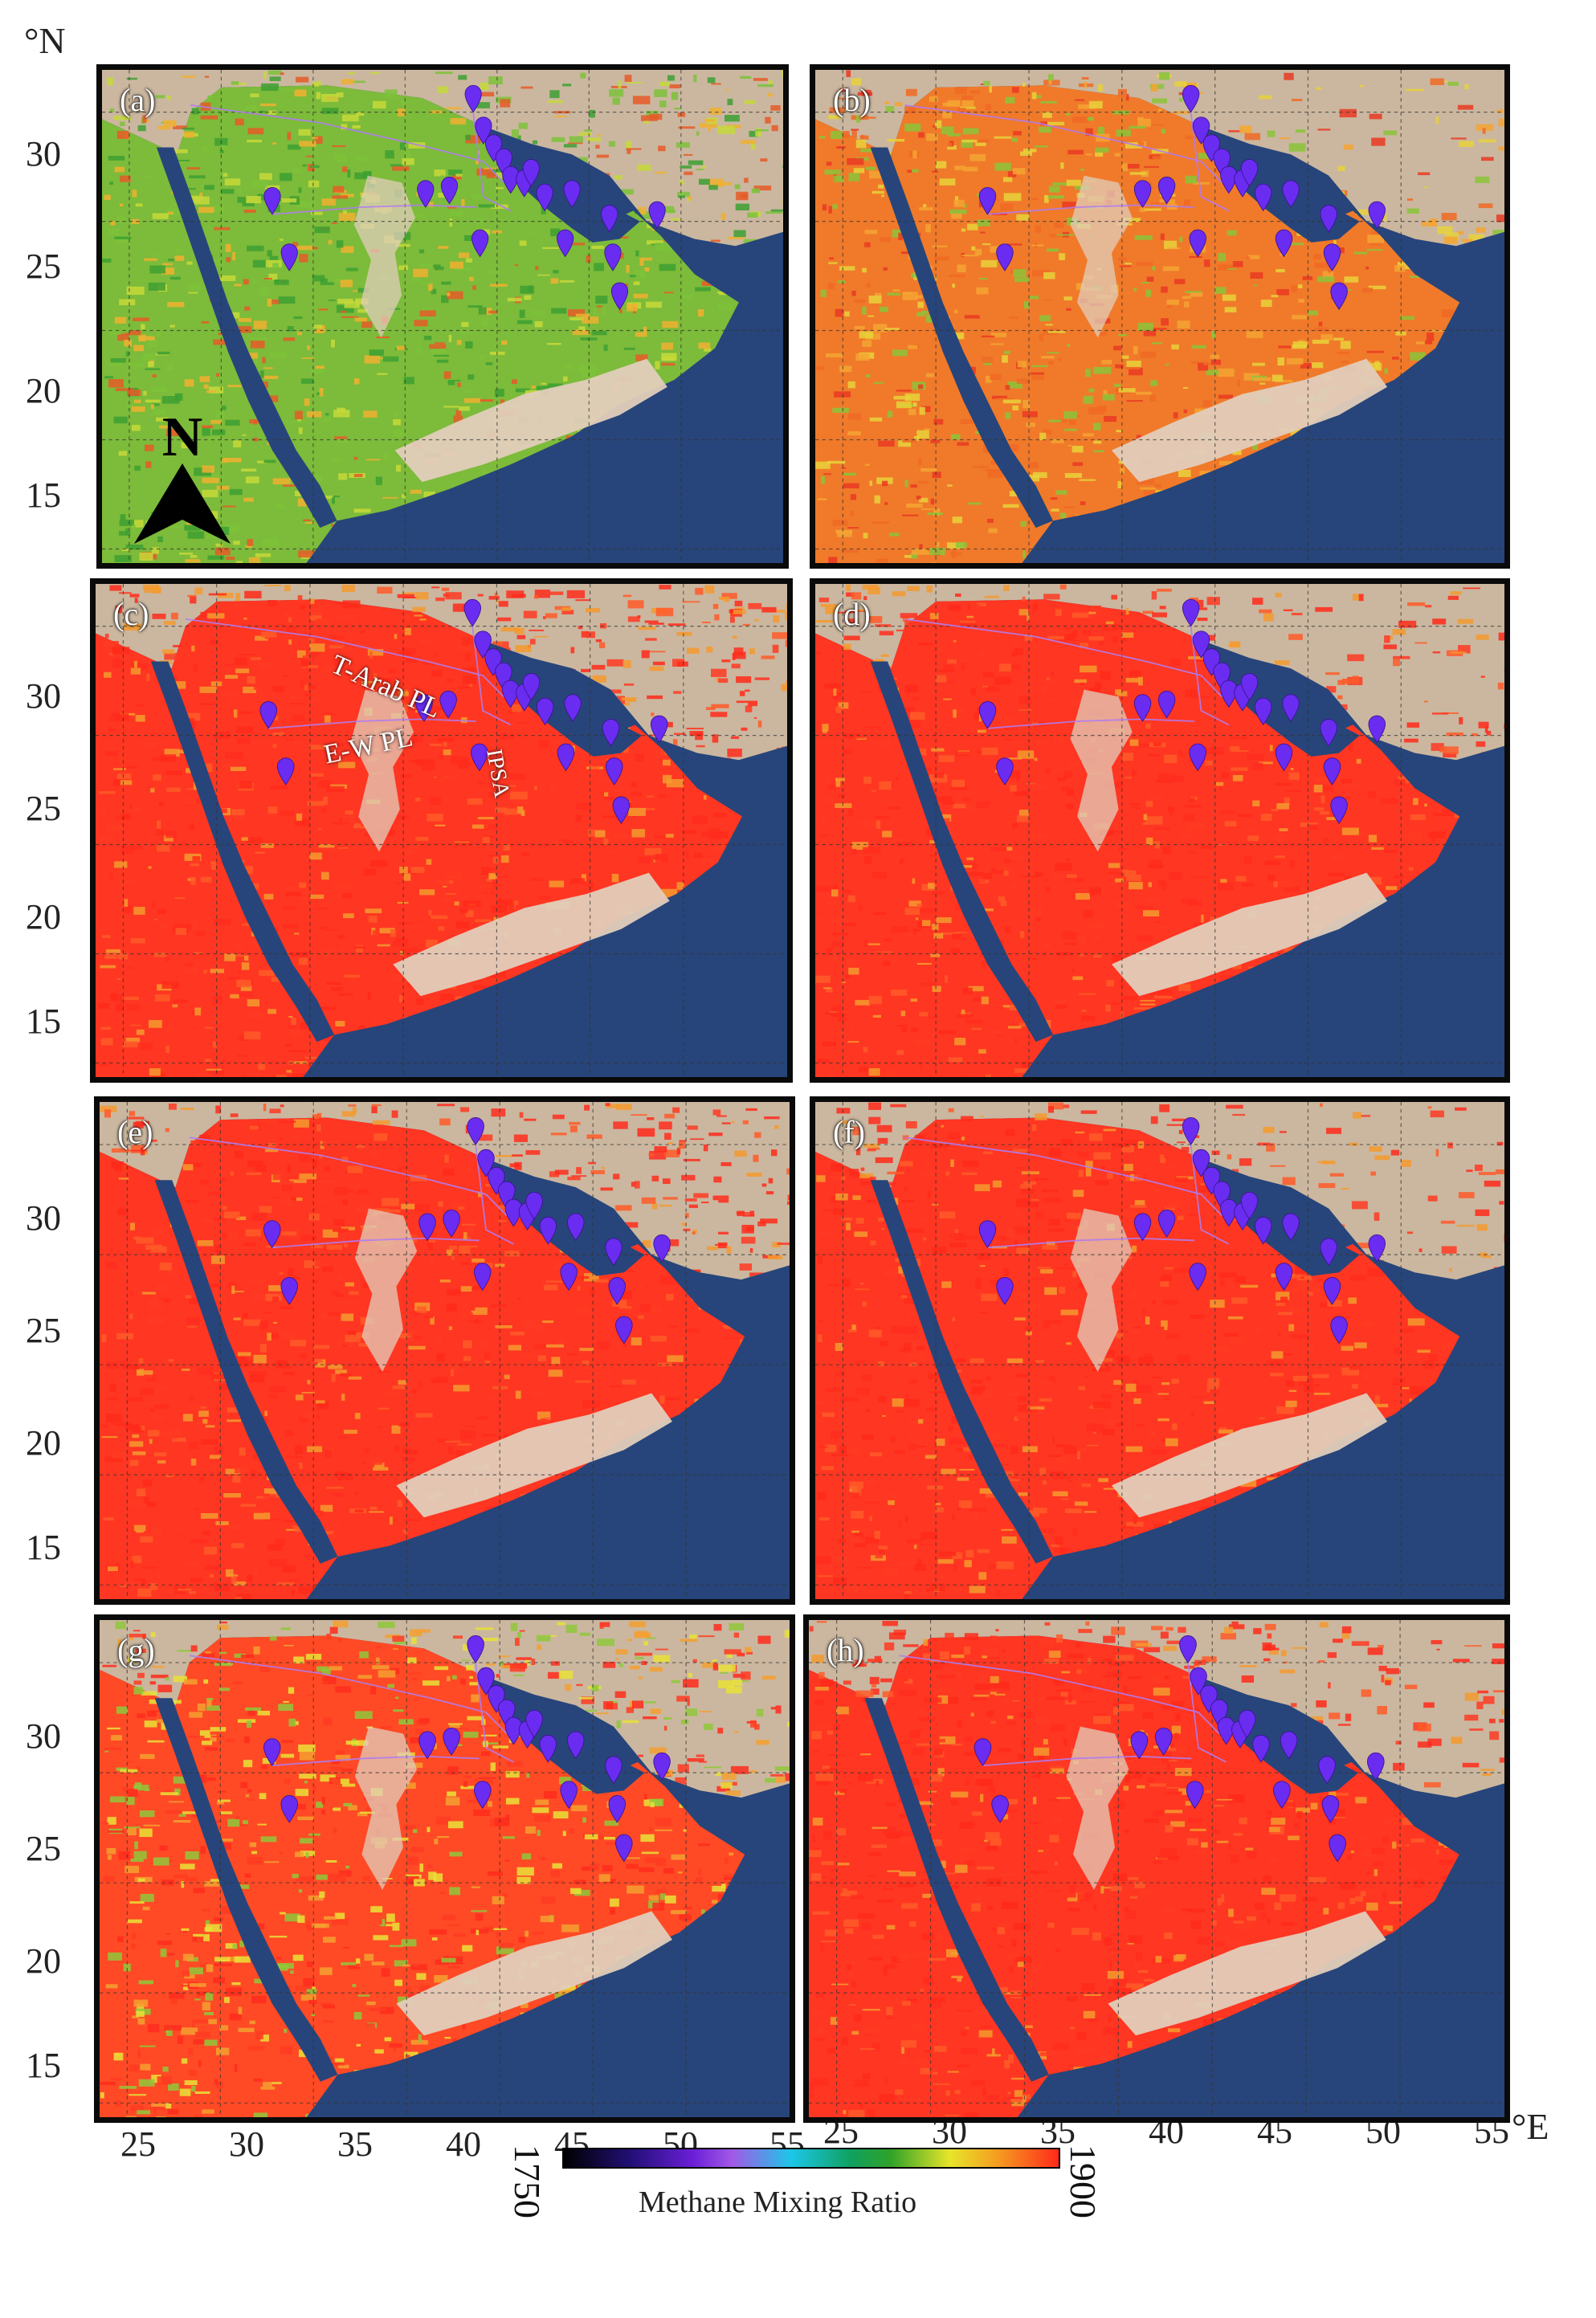 The height and width of the screenshot is (2318, 1596). Describe the element at coordinates (1083, 2181) in the screenshot. I see `colorbar-max-label: 1900` at that location.